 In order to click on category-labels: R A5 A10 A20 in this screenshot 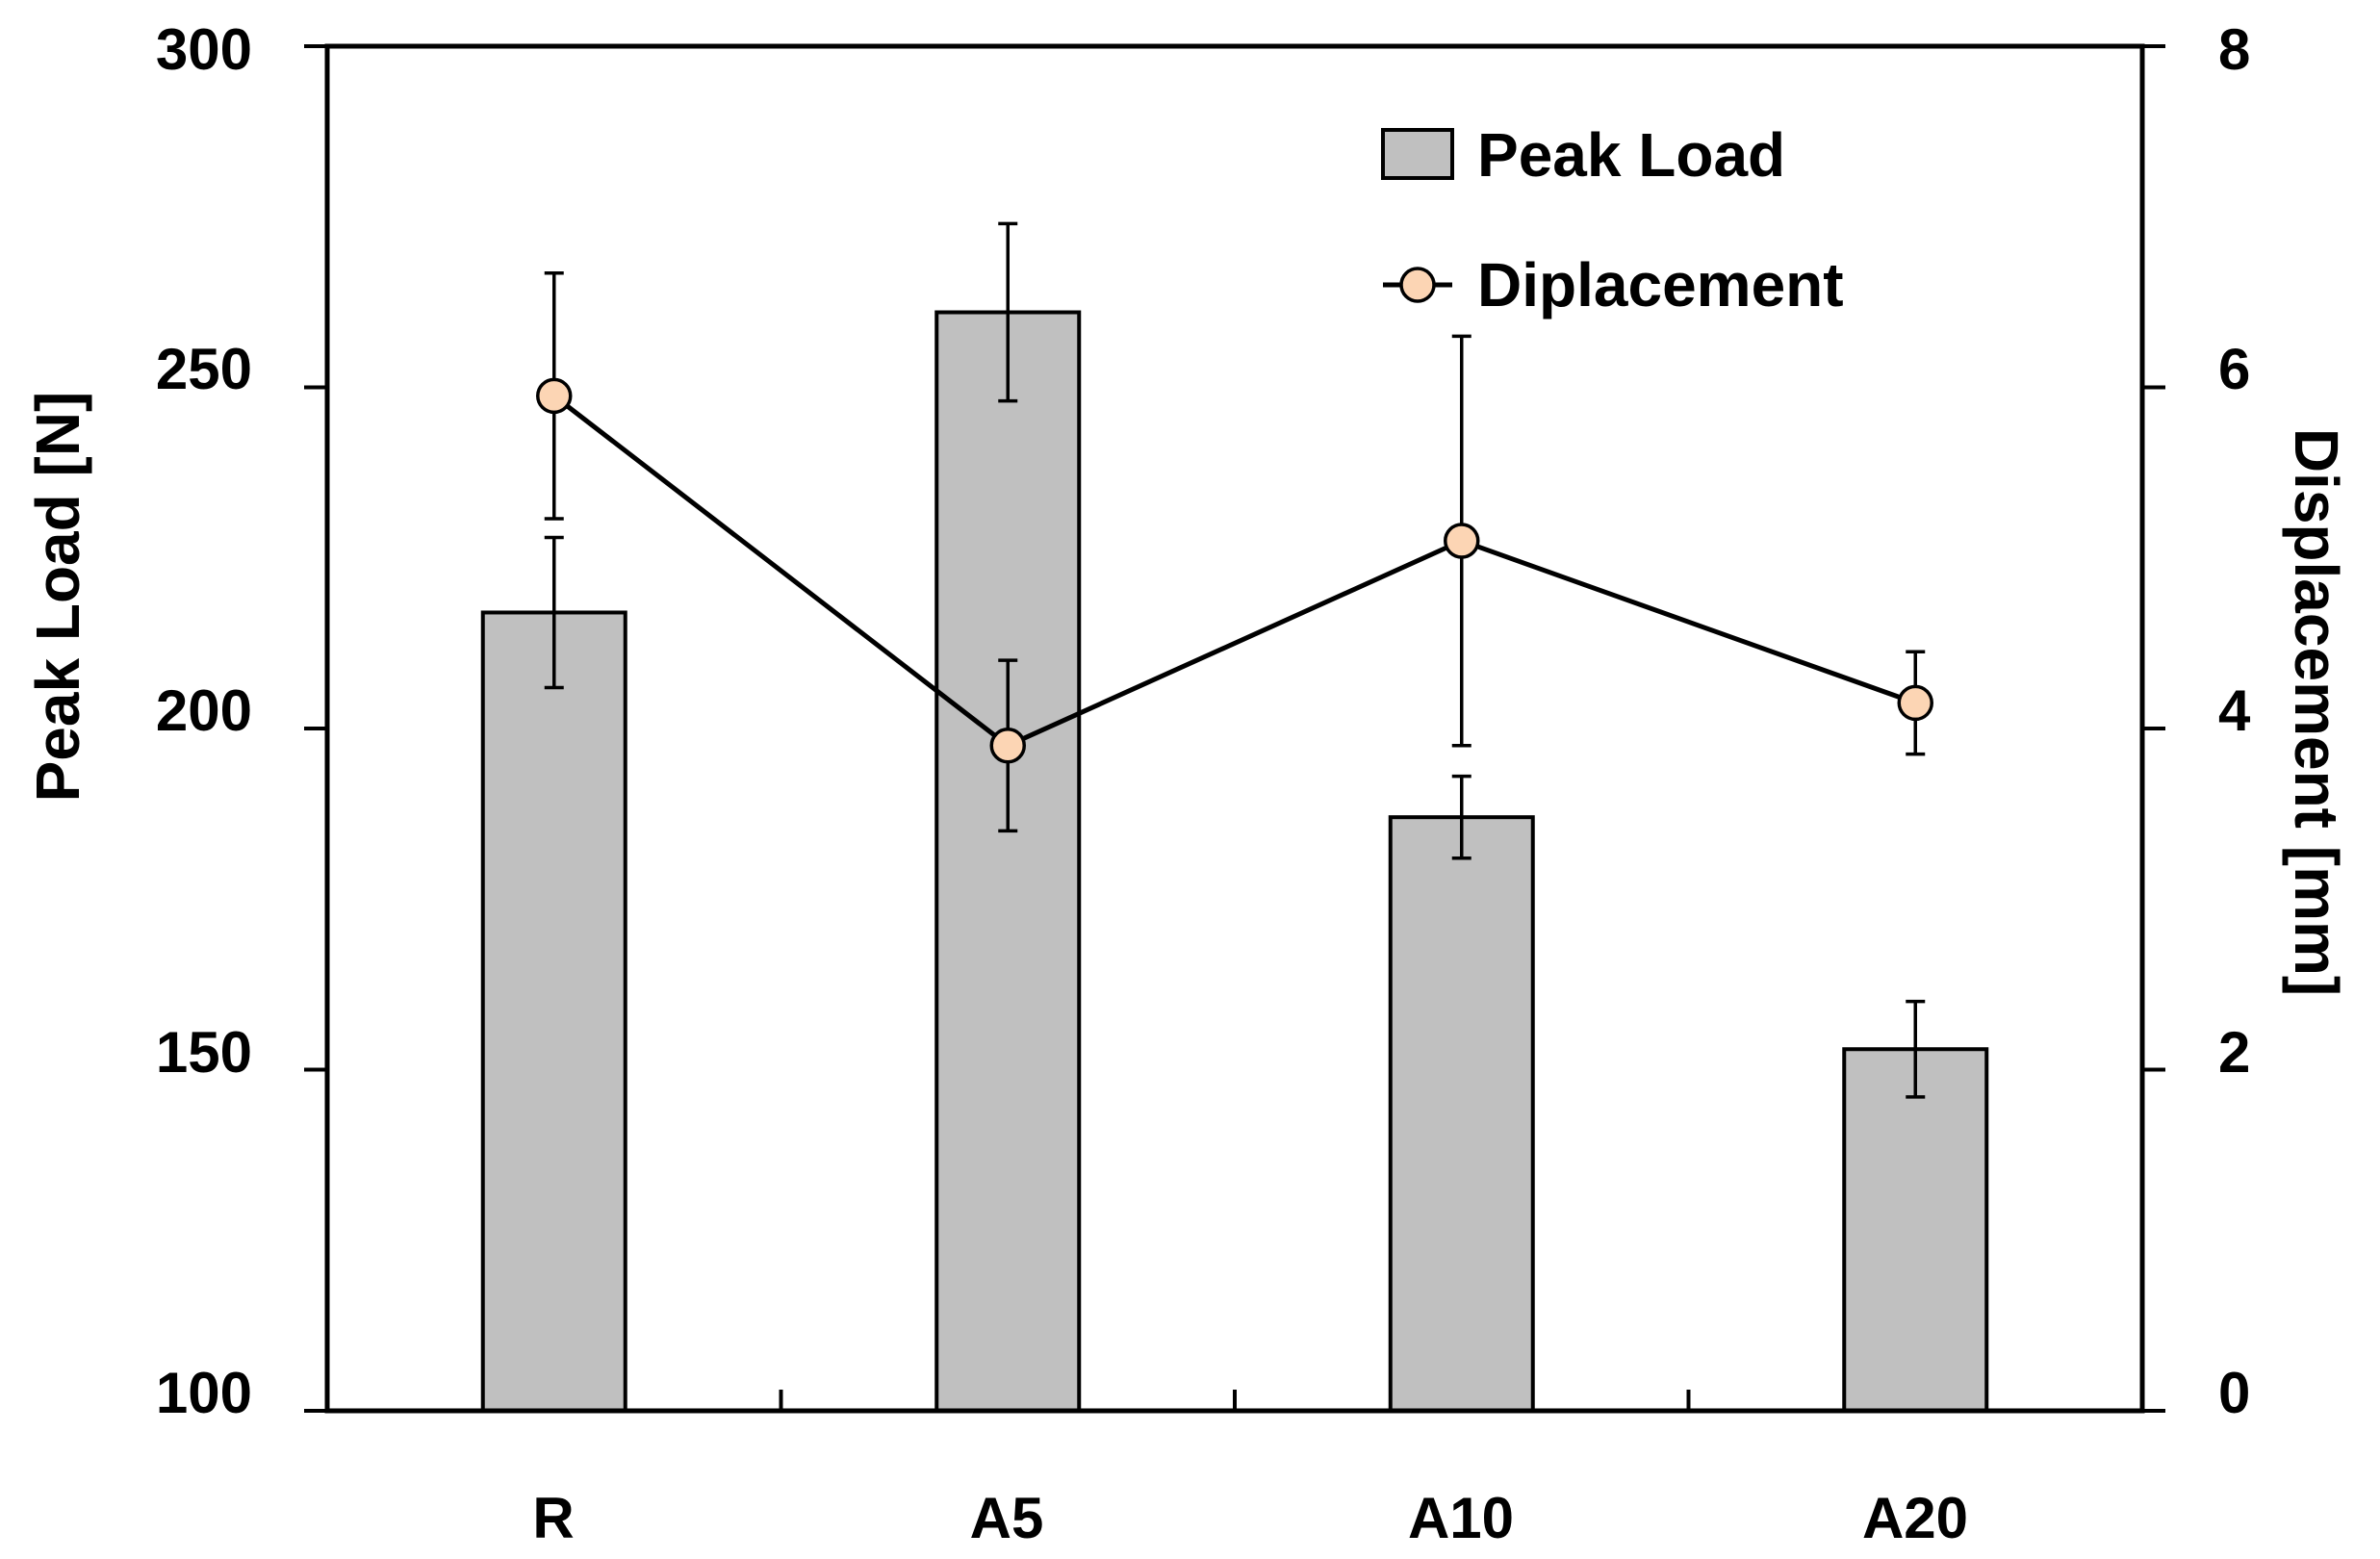, I will do `click(1250, 1518)`.